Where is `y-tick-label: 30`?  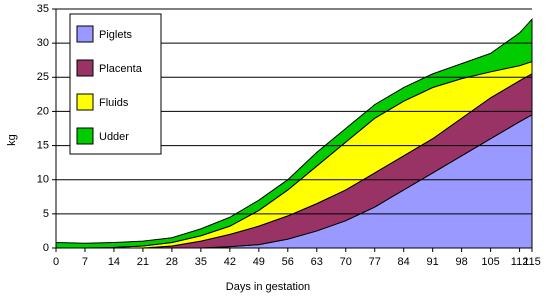 y-tick-label: 30 is located at coordinates (43, 43).